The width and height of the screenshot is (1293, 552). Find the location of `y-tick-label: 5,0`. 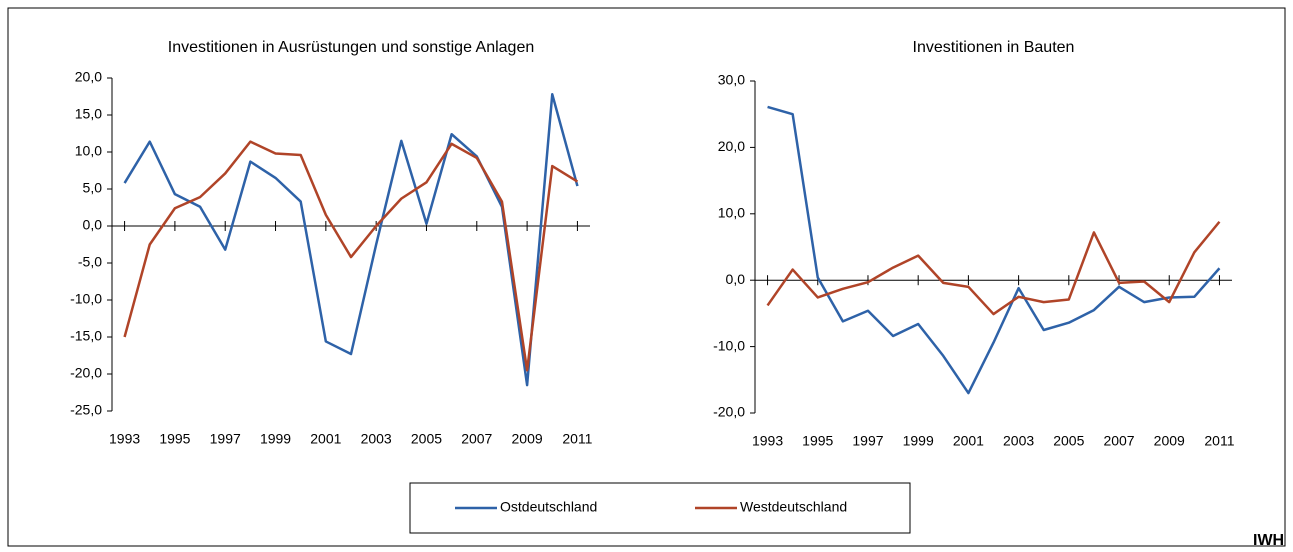

y-tick-label: 5,0 is located at coordinates (93, 188).